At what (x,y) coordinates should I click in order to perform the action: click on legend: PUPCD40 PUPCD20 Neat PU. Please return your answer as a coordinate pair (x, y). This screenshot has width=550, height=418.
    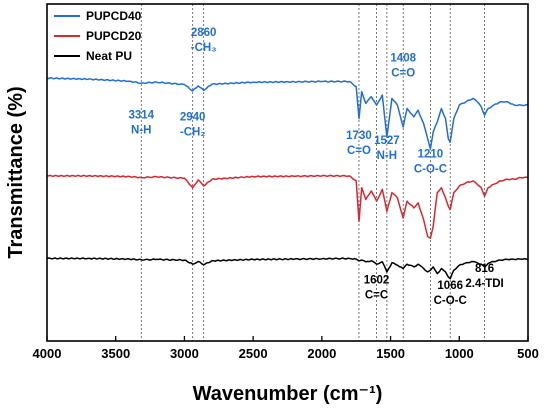
    Looking at the image, I should click on (98, 36).